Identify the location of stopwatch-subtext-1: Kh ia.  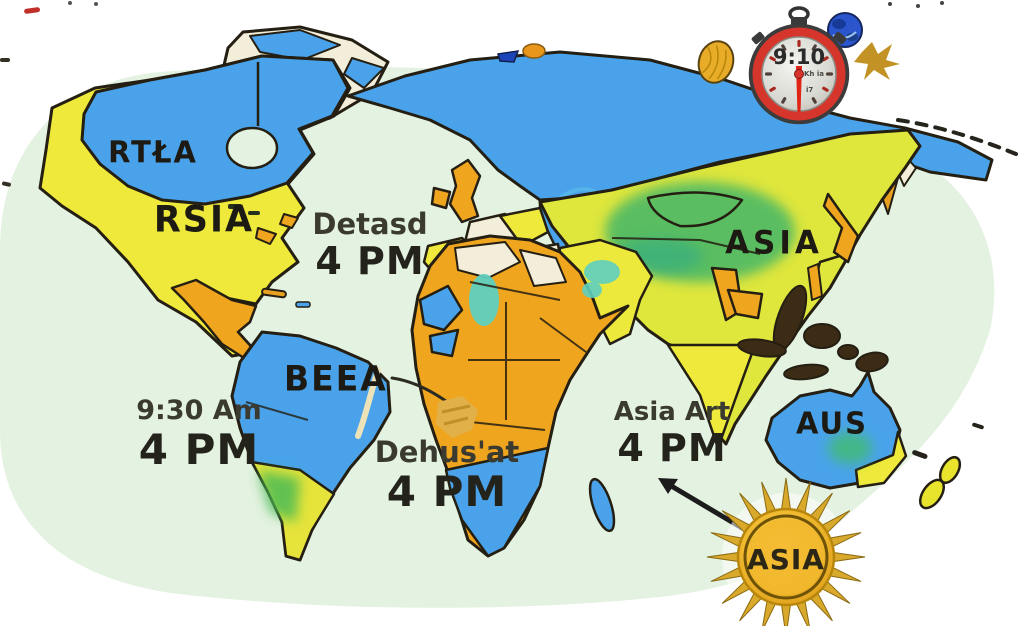
(814, 74).